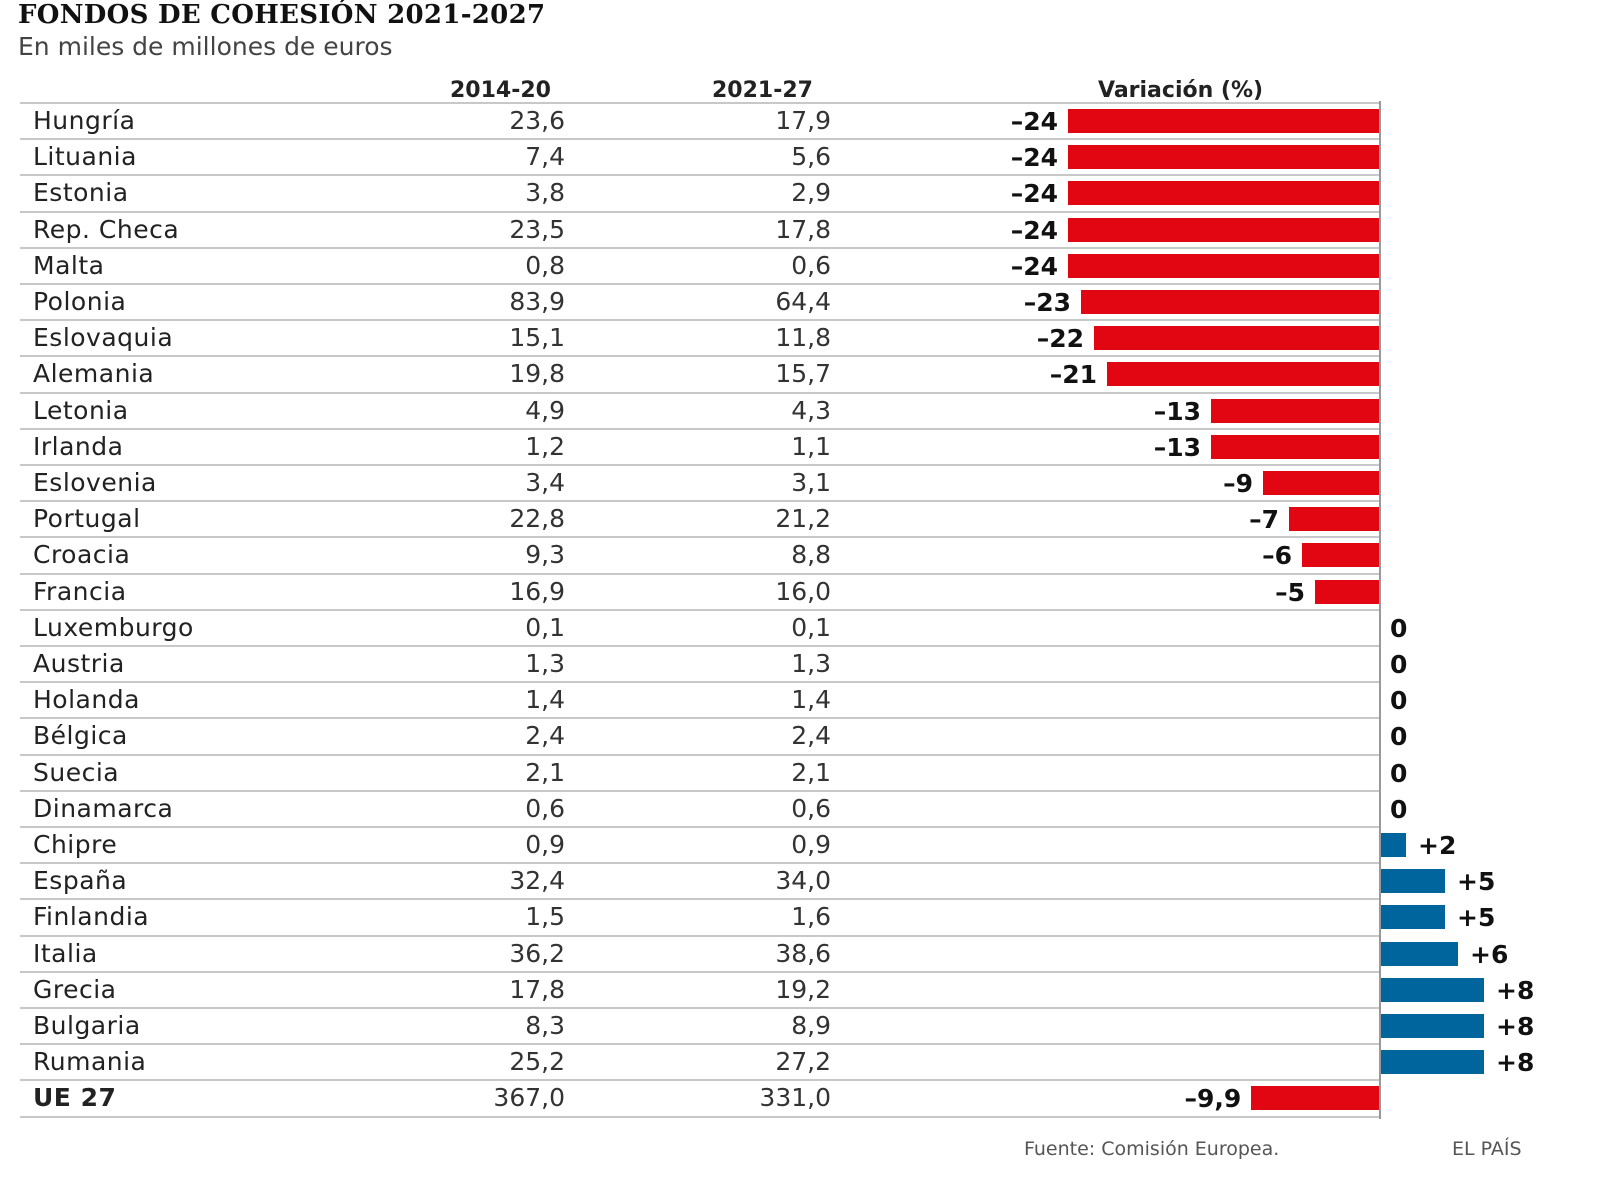  I want to click on table-row: Francia 16,9 16,0, so click(700, 591).